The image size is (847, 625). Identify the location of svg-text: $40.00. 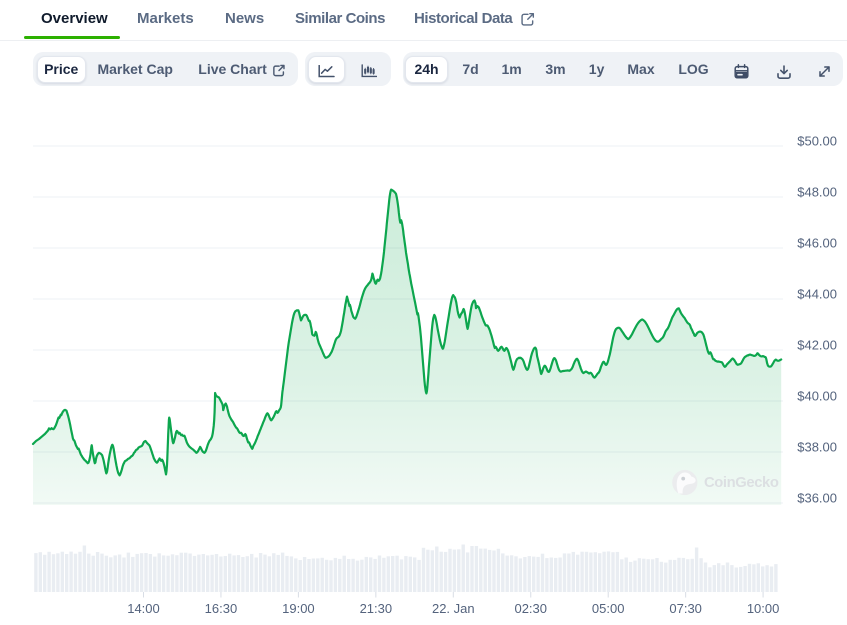
(817, 396).